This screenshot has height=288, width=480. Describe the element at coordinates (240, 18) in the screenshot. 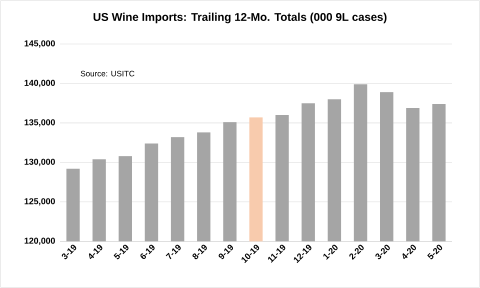

I see `chart-title: US Wine Imports: Trailing 12-Mo. Totals (000 9L cases)` at that location.